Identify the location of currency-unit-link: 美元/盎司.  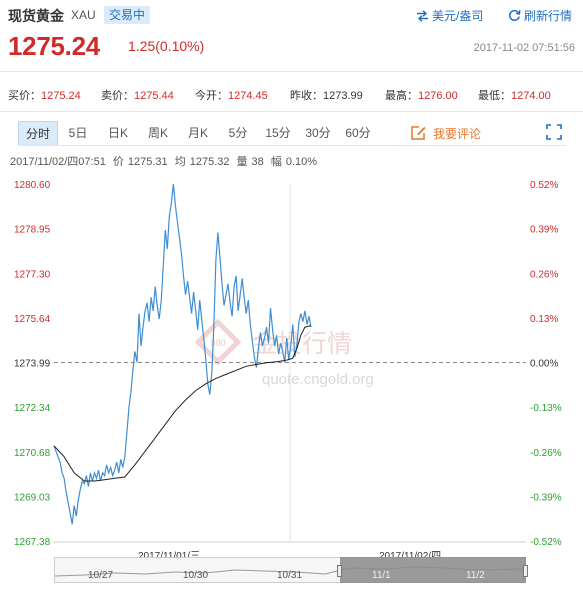
(449, 15).